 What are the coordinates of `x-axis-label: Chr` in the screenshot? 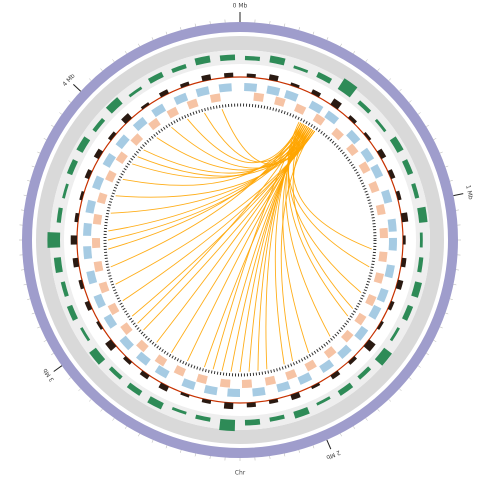 It's located at (240, 473).